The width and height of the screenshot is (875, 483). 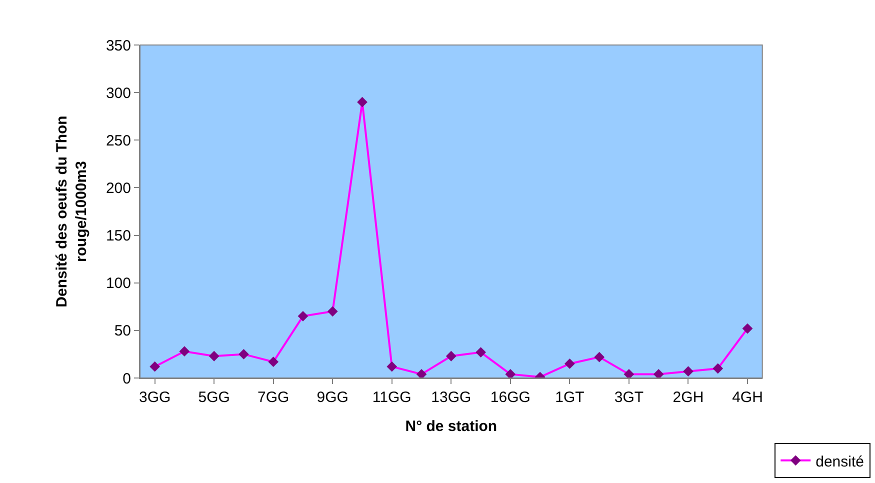 I want to click on x-tick-label: 13GG, so click(x=451, y=397).